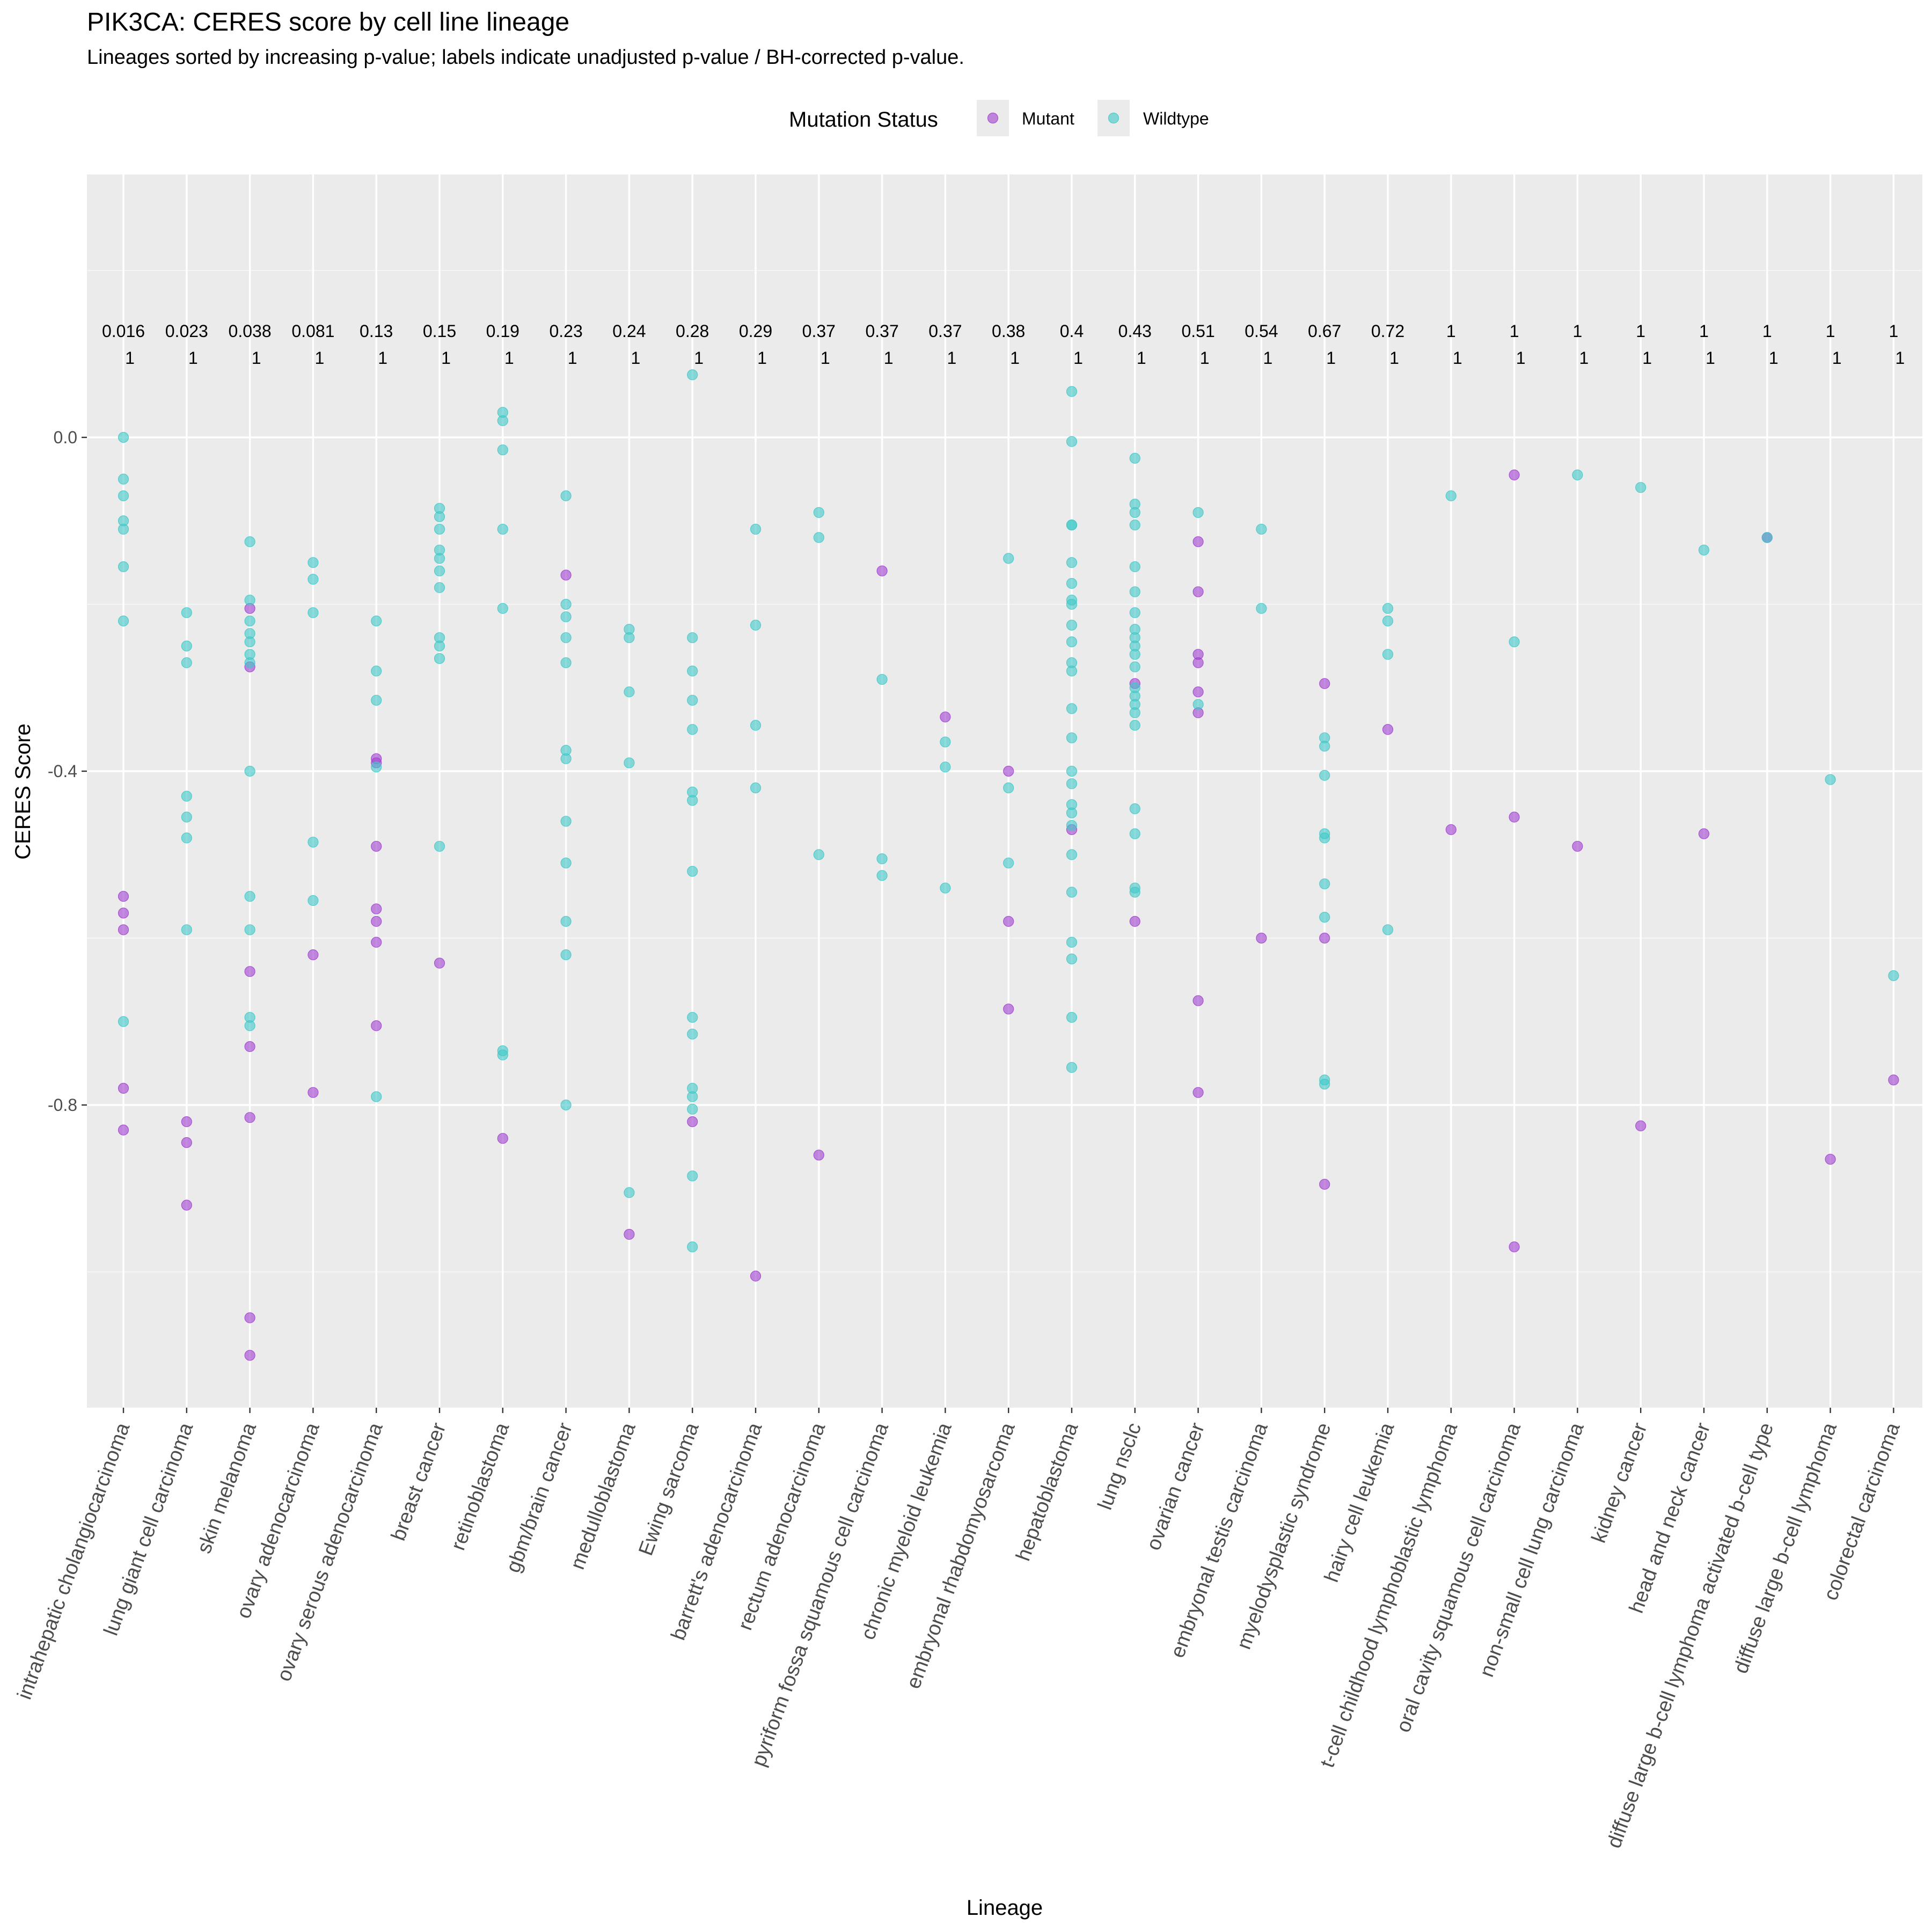 The image size is (1932, 1932). What do you see at coordinates (1072, 331) in the screenshot?
I see `pvalue-unadjusted-label: 0.4` at bounding box center [1072, 331].